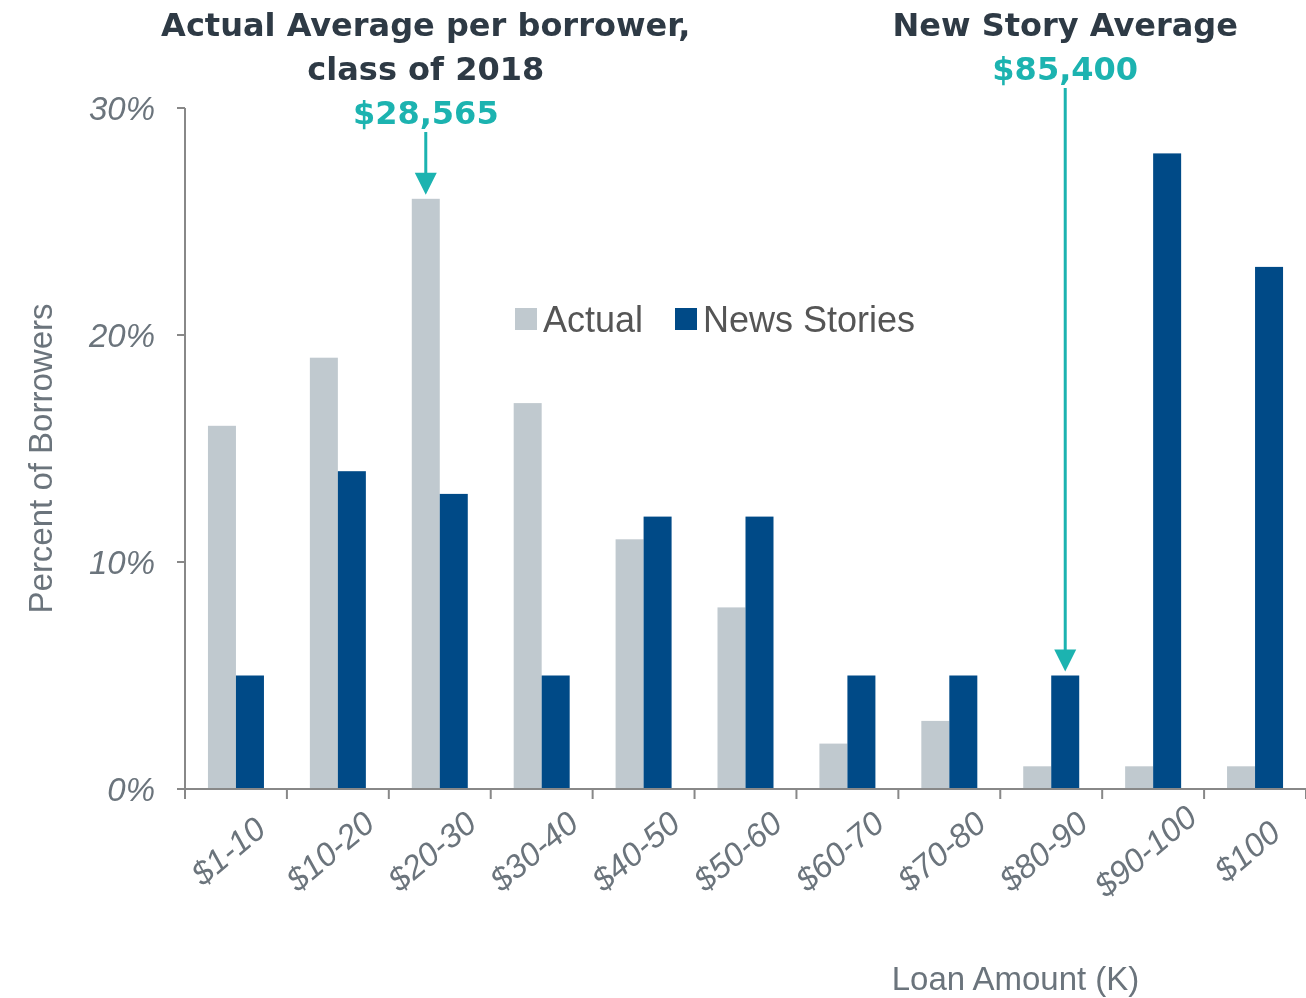  What do you see at coordinates (1015, 978) in the screenshot?
I see `x-axis-title: Loan Amount (K)` at bounding box center [1015, 978].